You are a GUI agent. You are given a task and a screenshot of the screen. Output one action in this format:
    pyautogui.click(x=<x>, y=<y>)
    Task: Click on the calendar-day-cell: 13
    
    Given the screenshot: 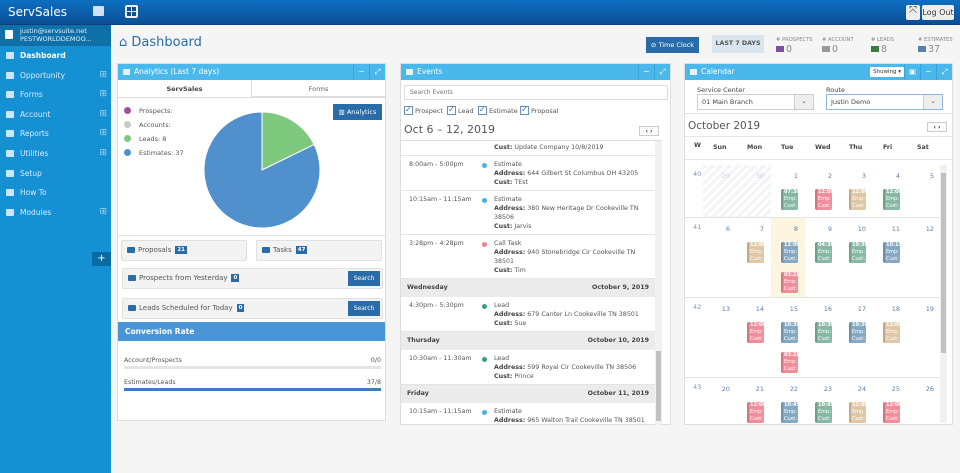 What is the action you would take?
    pyautogui.click(x=720, y=337)
    